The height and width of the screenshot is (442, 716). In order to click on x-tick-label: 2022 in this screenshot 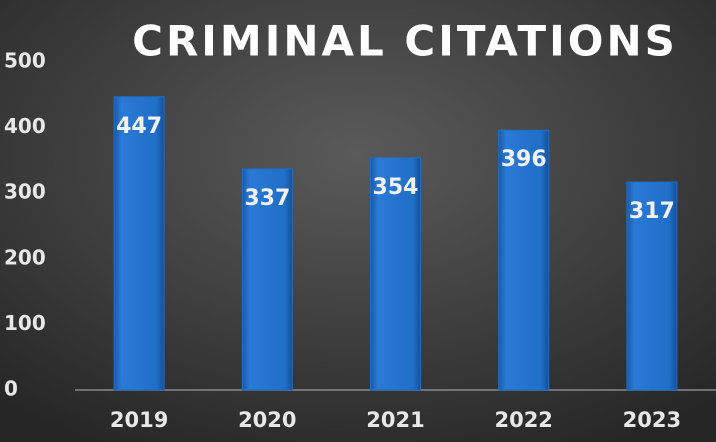, I will do `click(523, 420)`.